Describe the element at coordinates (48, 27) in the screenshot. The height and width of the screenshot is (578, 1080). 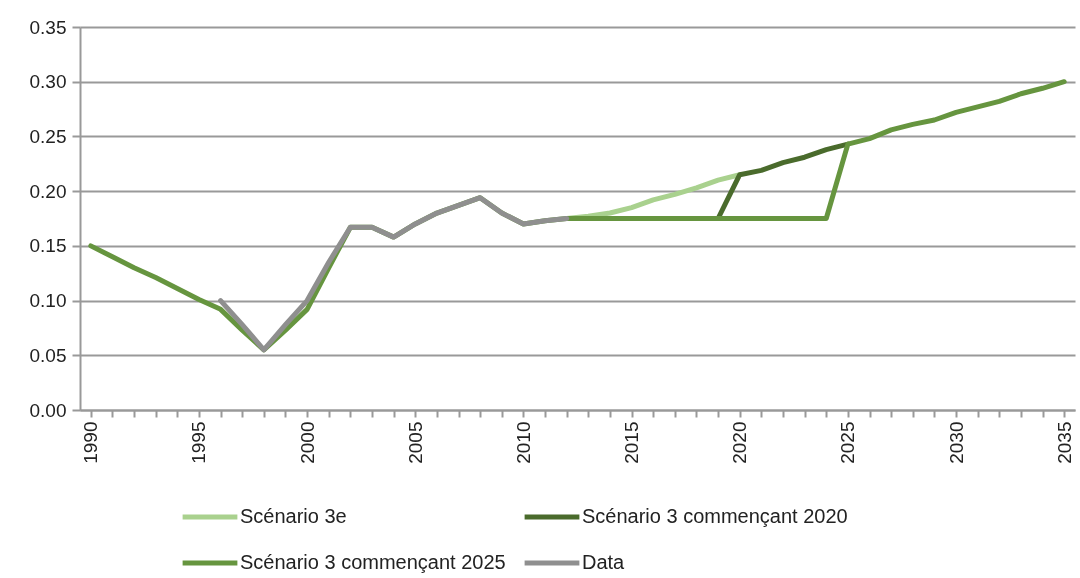
I see `y-tick-label: 0.35` at that location.